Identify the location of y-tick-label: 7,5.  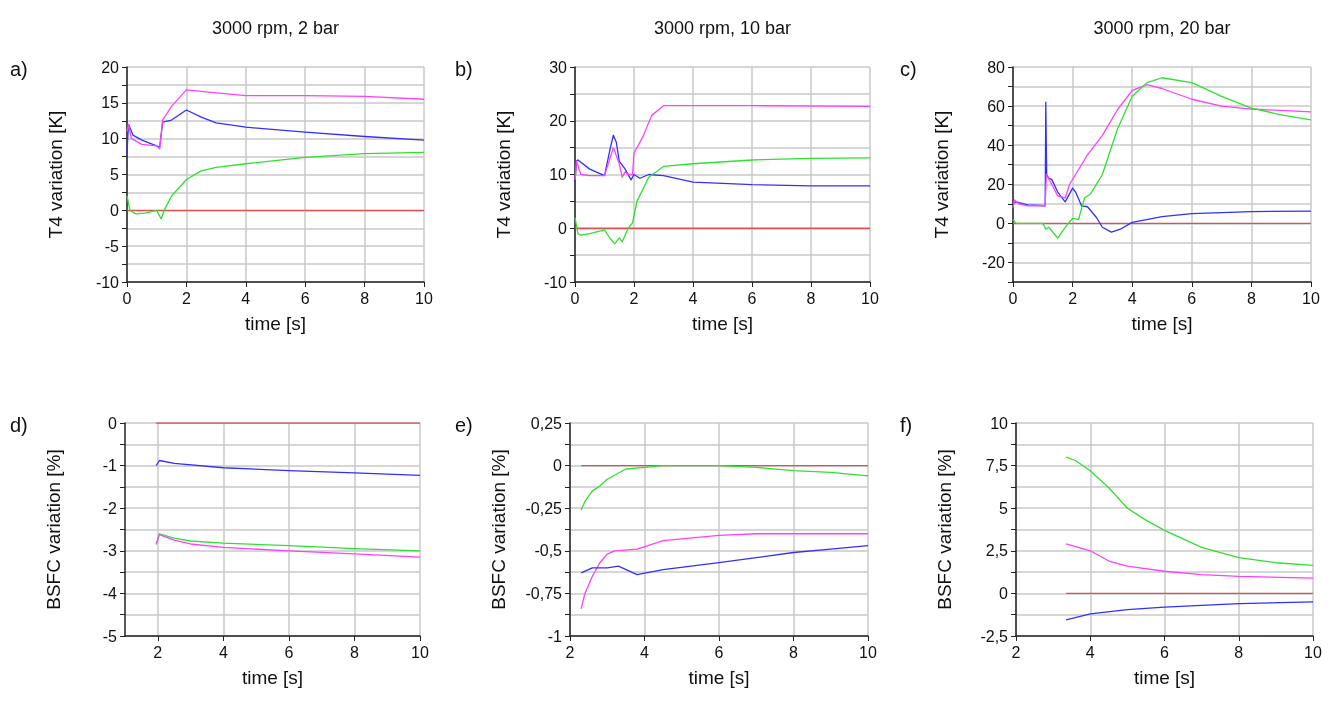
(997, 466).